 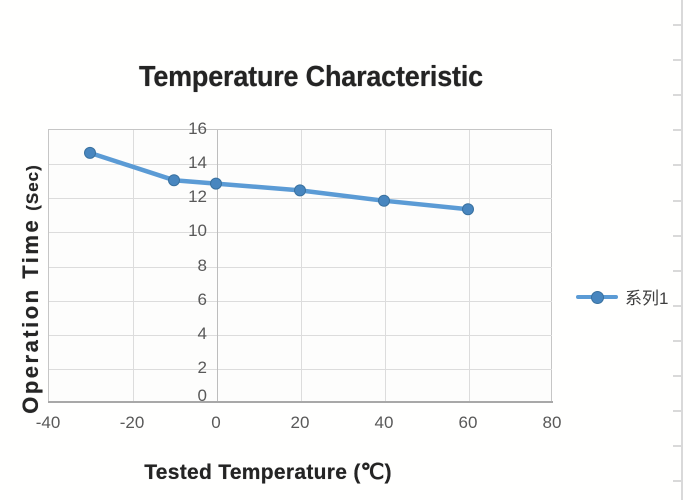 What do you see at coordinates (300, 402) in the screenshot?
I see `x-axis-line` at bounding box center [300, 402].